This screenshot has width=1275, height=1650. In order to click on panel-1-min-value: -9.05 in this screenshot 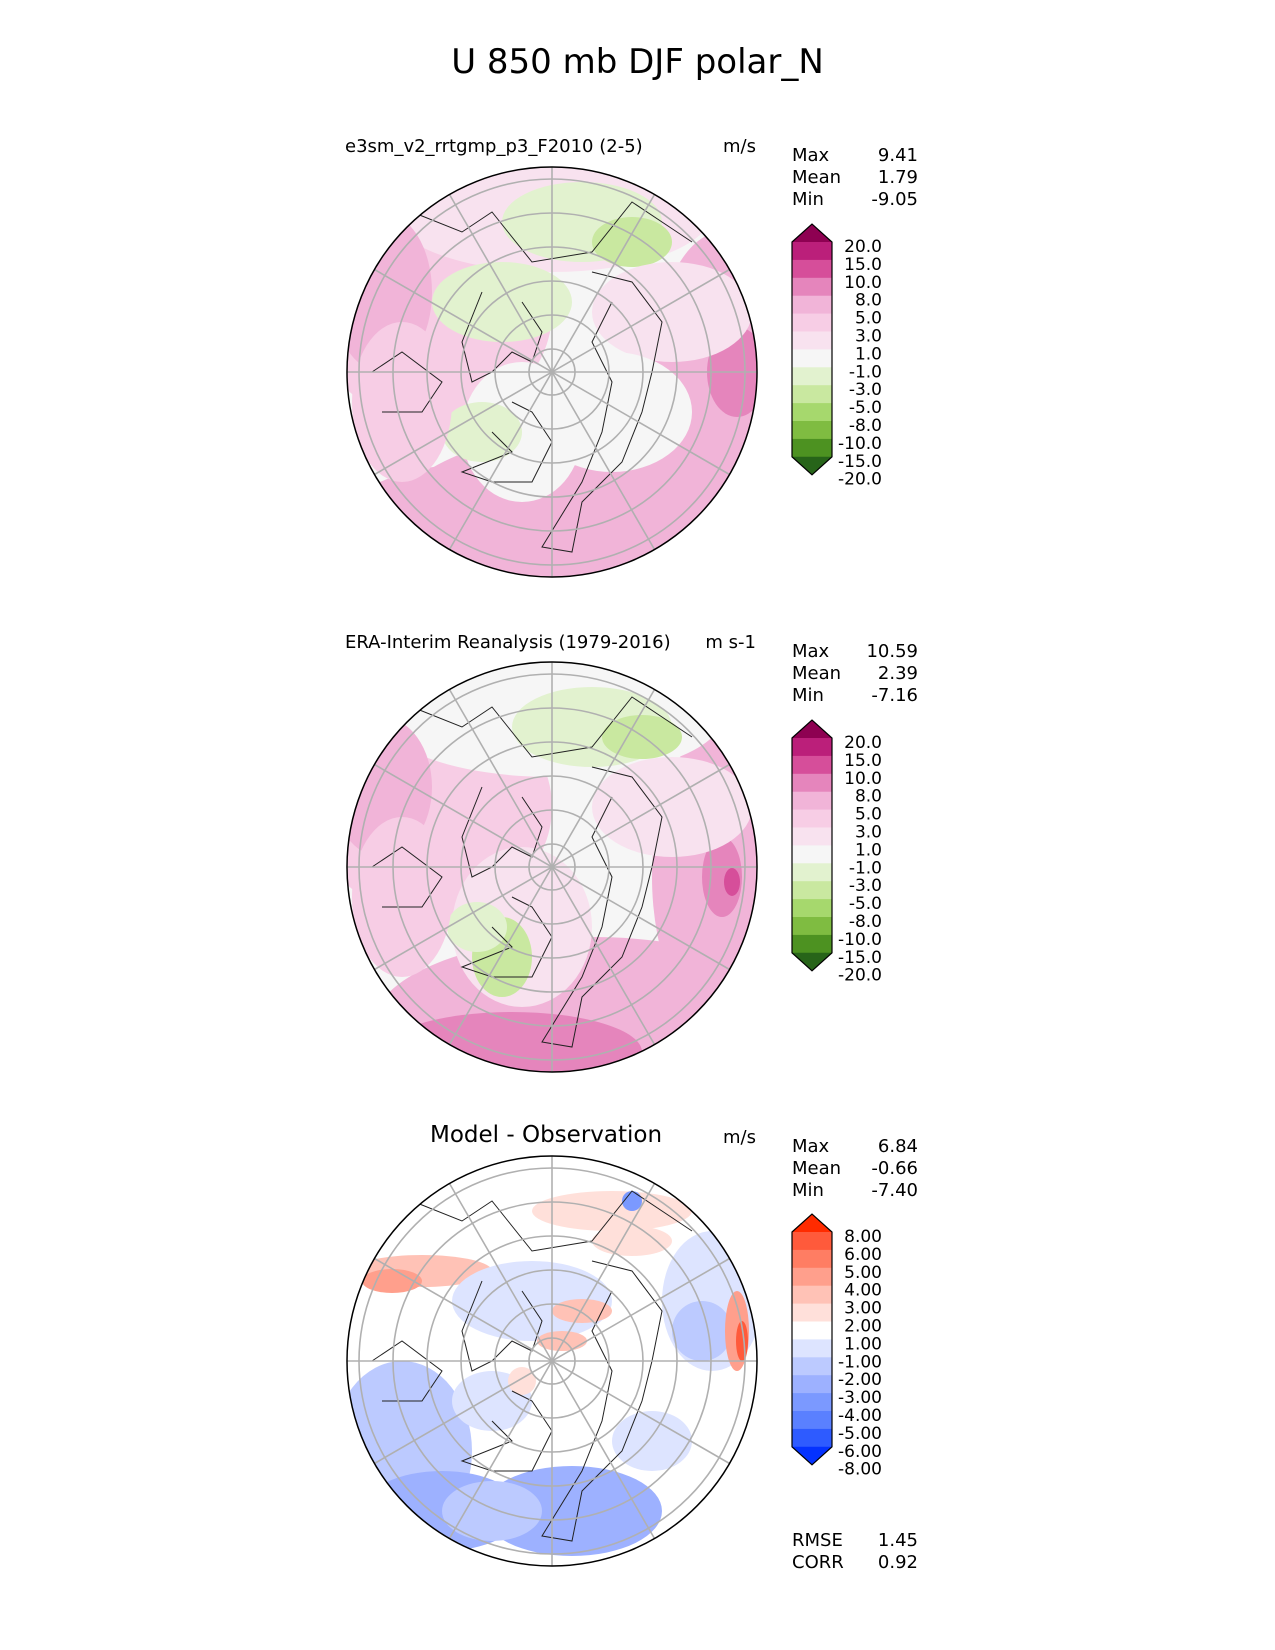, I will do `click(894, 199)`.